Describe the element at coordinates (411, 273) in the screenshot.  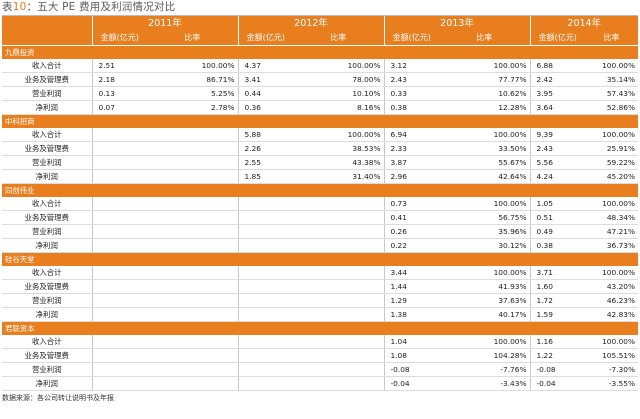
I see `amount-cell: 3.44` at that location.